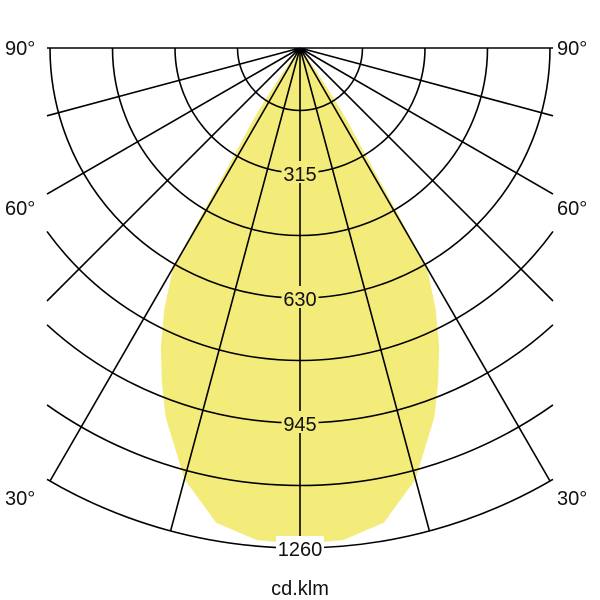 The height and width of the screenshot is (600, 600). What do you see at coordinates (299, 300) in the screenshot?
I see `radial-tick-label: 630` at bounding box center [299, 300].